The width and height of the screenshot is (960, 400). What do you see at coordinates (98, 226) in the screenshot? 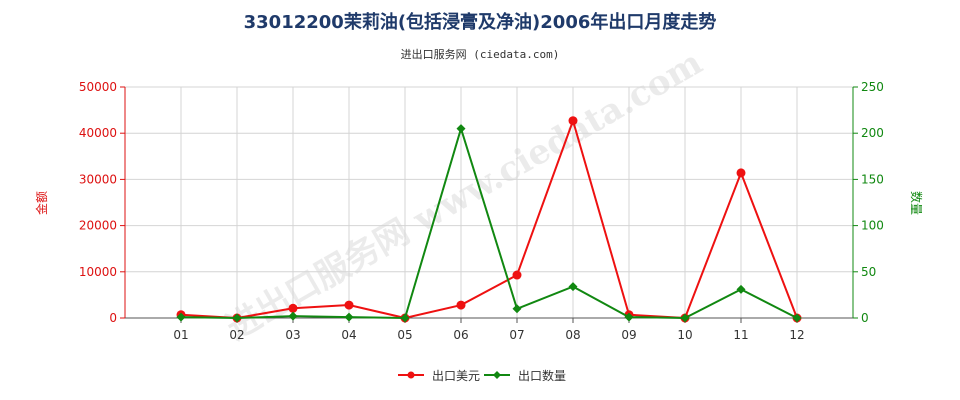
I see `left-tick-label: 20000` at bounding box center [98, 226].